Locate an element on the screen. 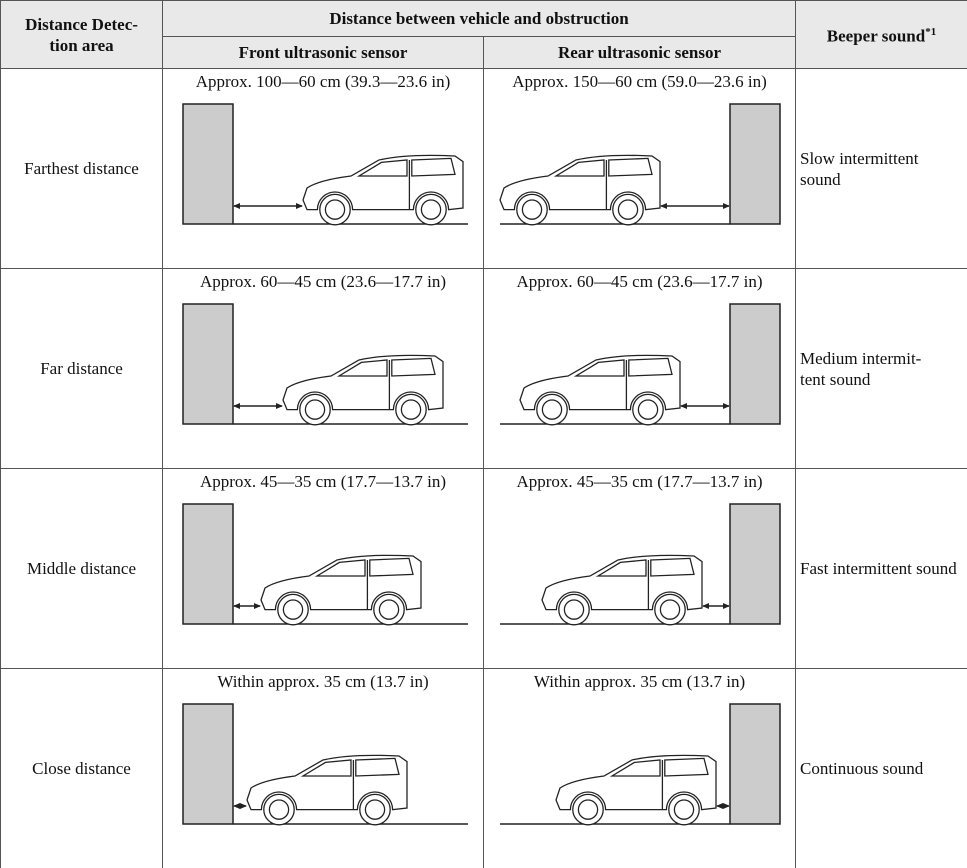 This screenshot has width=967, height=868. sound-cell: Continuous sound is located at coordinates (881, 768).